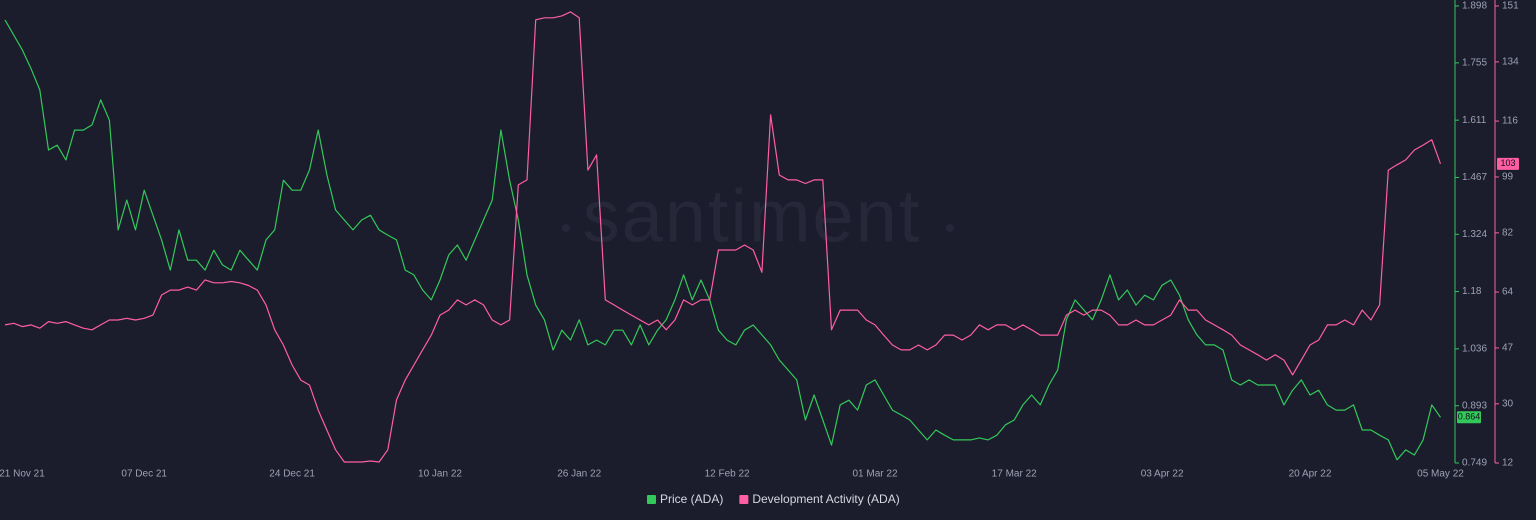 The height and width of the screenshot is (520, 1536). Describe the element at coordinates (1508, 232) in the screenshot. I see `y2-tick-label: 82` at that location.